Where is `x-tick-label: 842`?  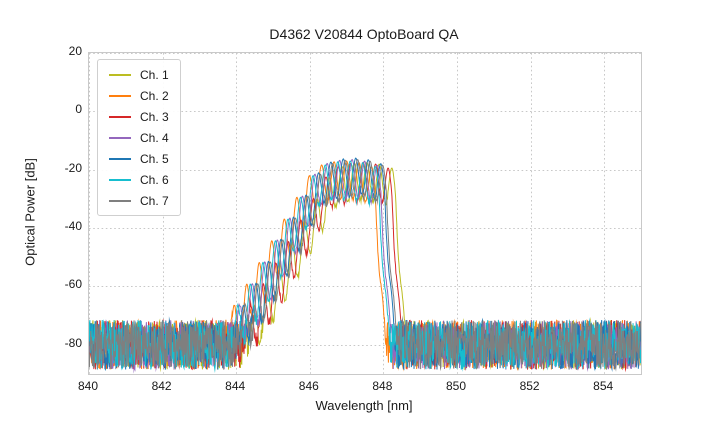 x-tick-label: 842 is located at coordinates (161, 386).